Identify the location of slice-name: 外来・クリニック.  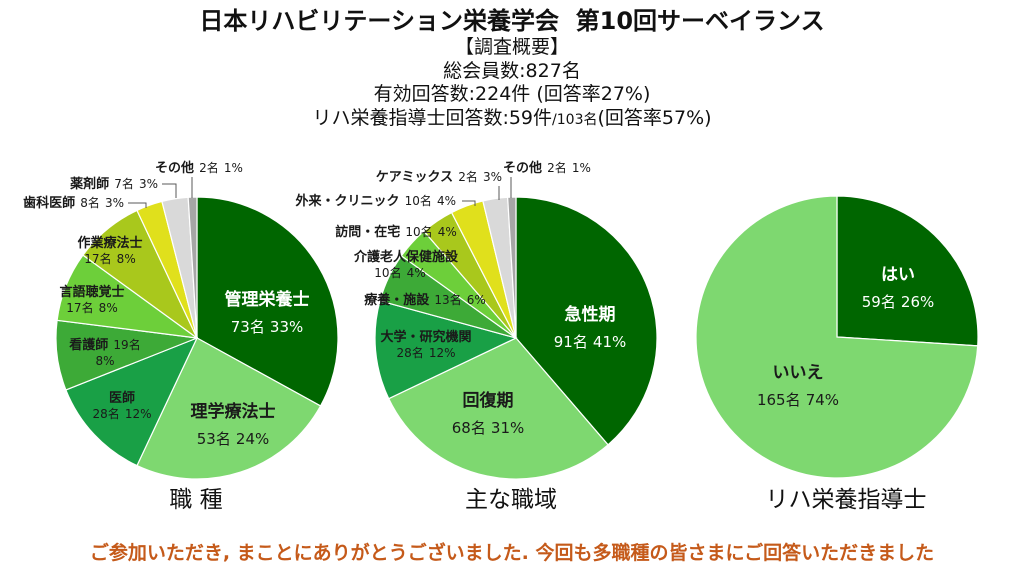
(346, 201).